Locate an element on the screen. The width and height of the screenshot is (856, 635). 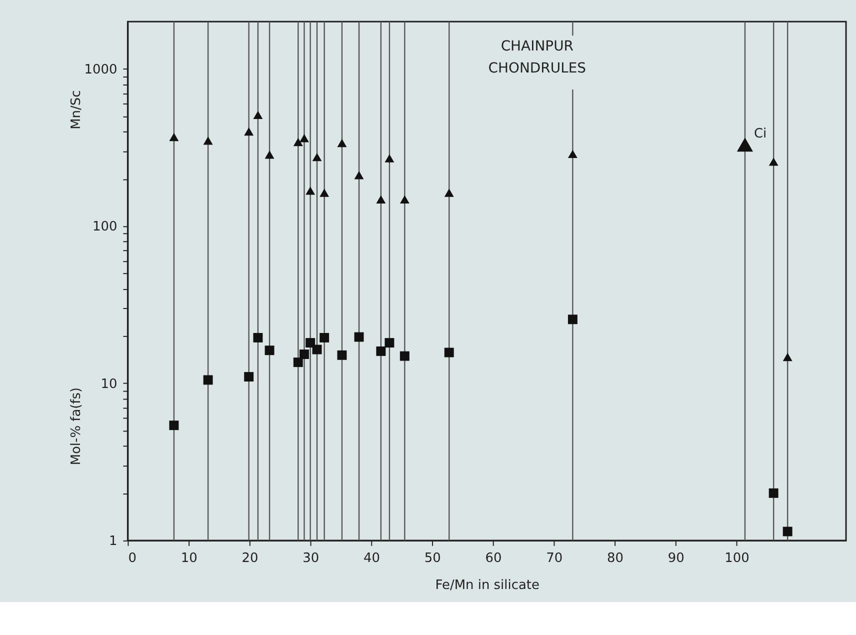
x-tick-label: 40 is located at coordinates (371, 558).